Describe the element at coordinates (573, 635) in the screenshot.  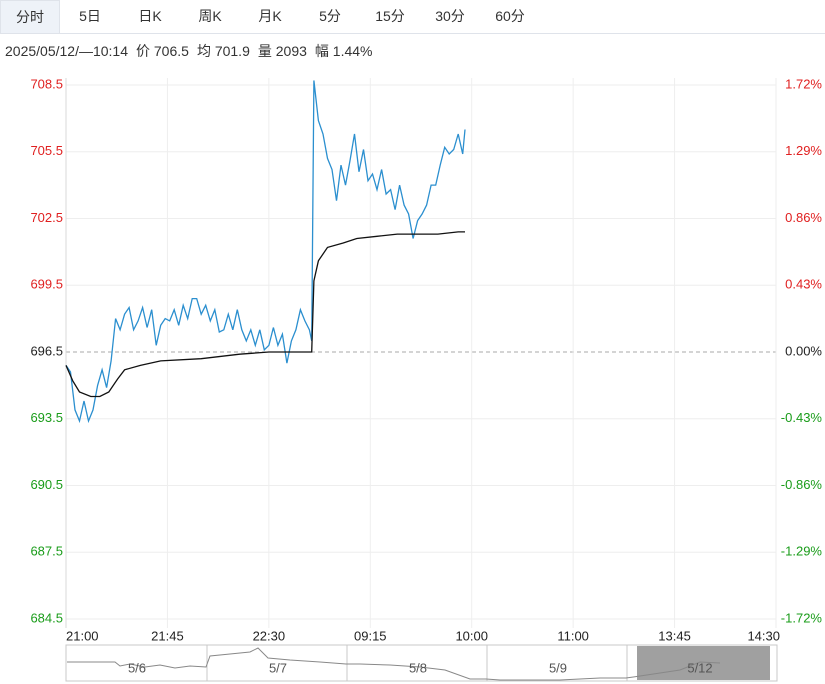
I see `x-tick-label: 11:00` at that location.